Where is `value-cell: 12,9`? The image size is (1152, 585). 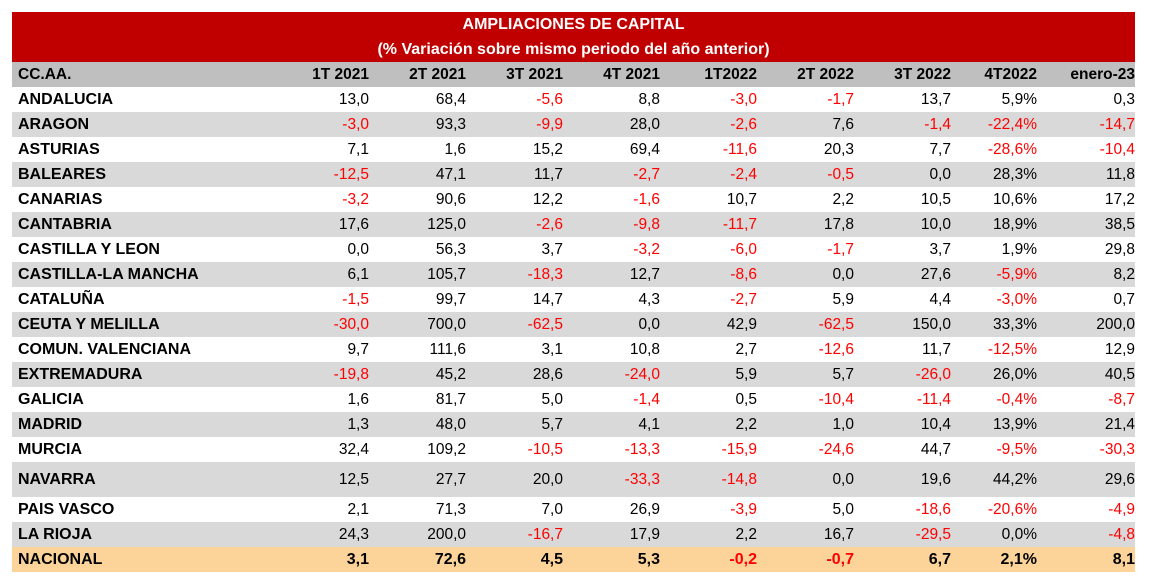 value-cell: 12,9 is located at coordinates (1119, 349).